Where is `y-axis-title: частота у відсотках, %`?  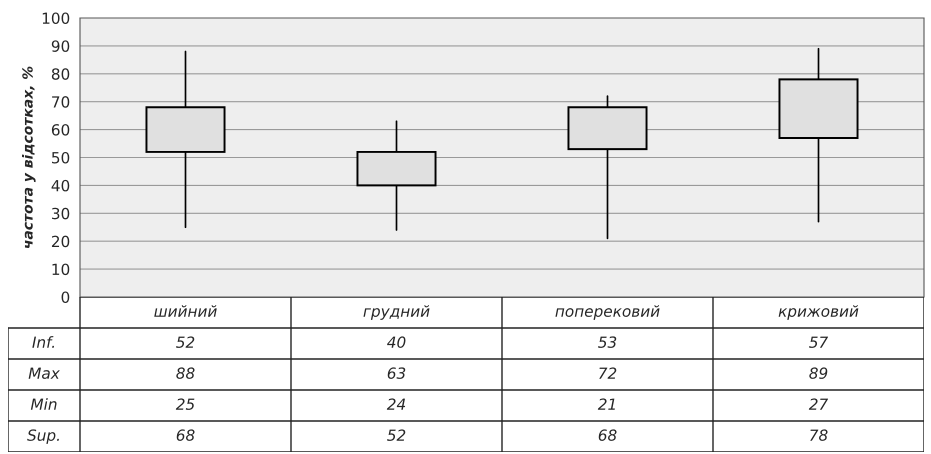
y-axis-title: частота у відсотках, % is located at coordinates (29, 157).